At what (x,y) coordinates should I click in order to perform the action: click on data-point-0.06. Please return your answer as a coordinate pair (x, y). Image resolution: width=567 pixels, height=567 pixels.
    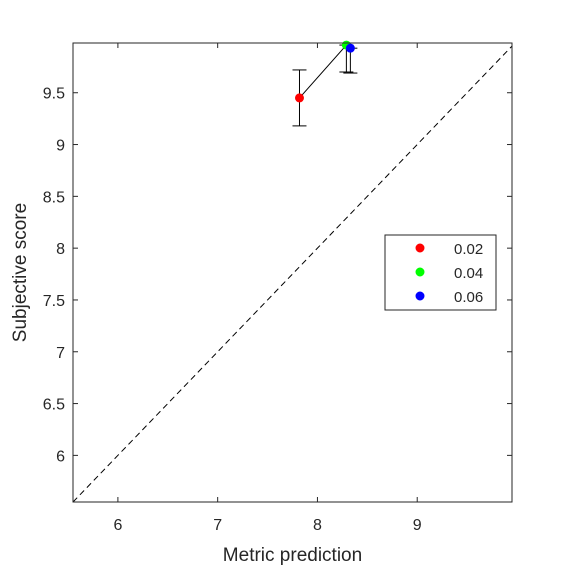
    Looking at the image, I should click on (350, 48).